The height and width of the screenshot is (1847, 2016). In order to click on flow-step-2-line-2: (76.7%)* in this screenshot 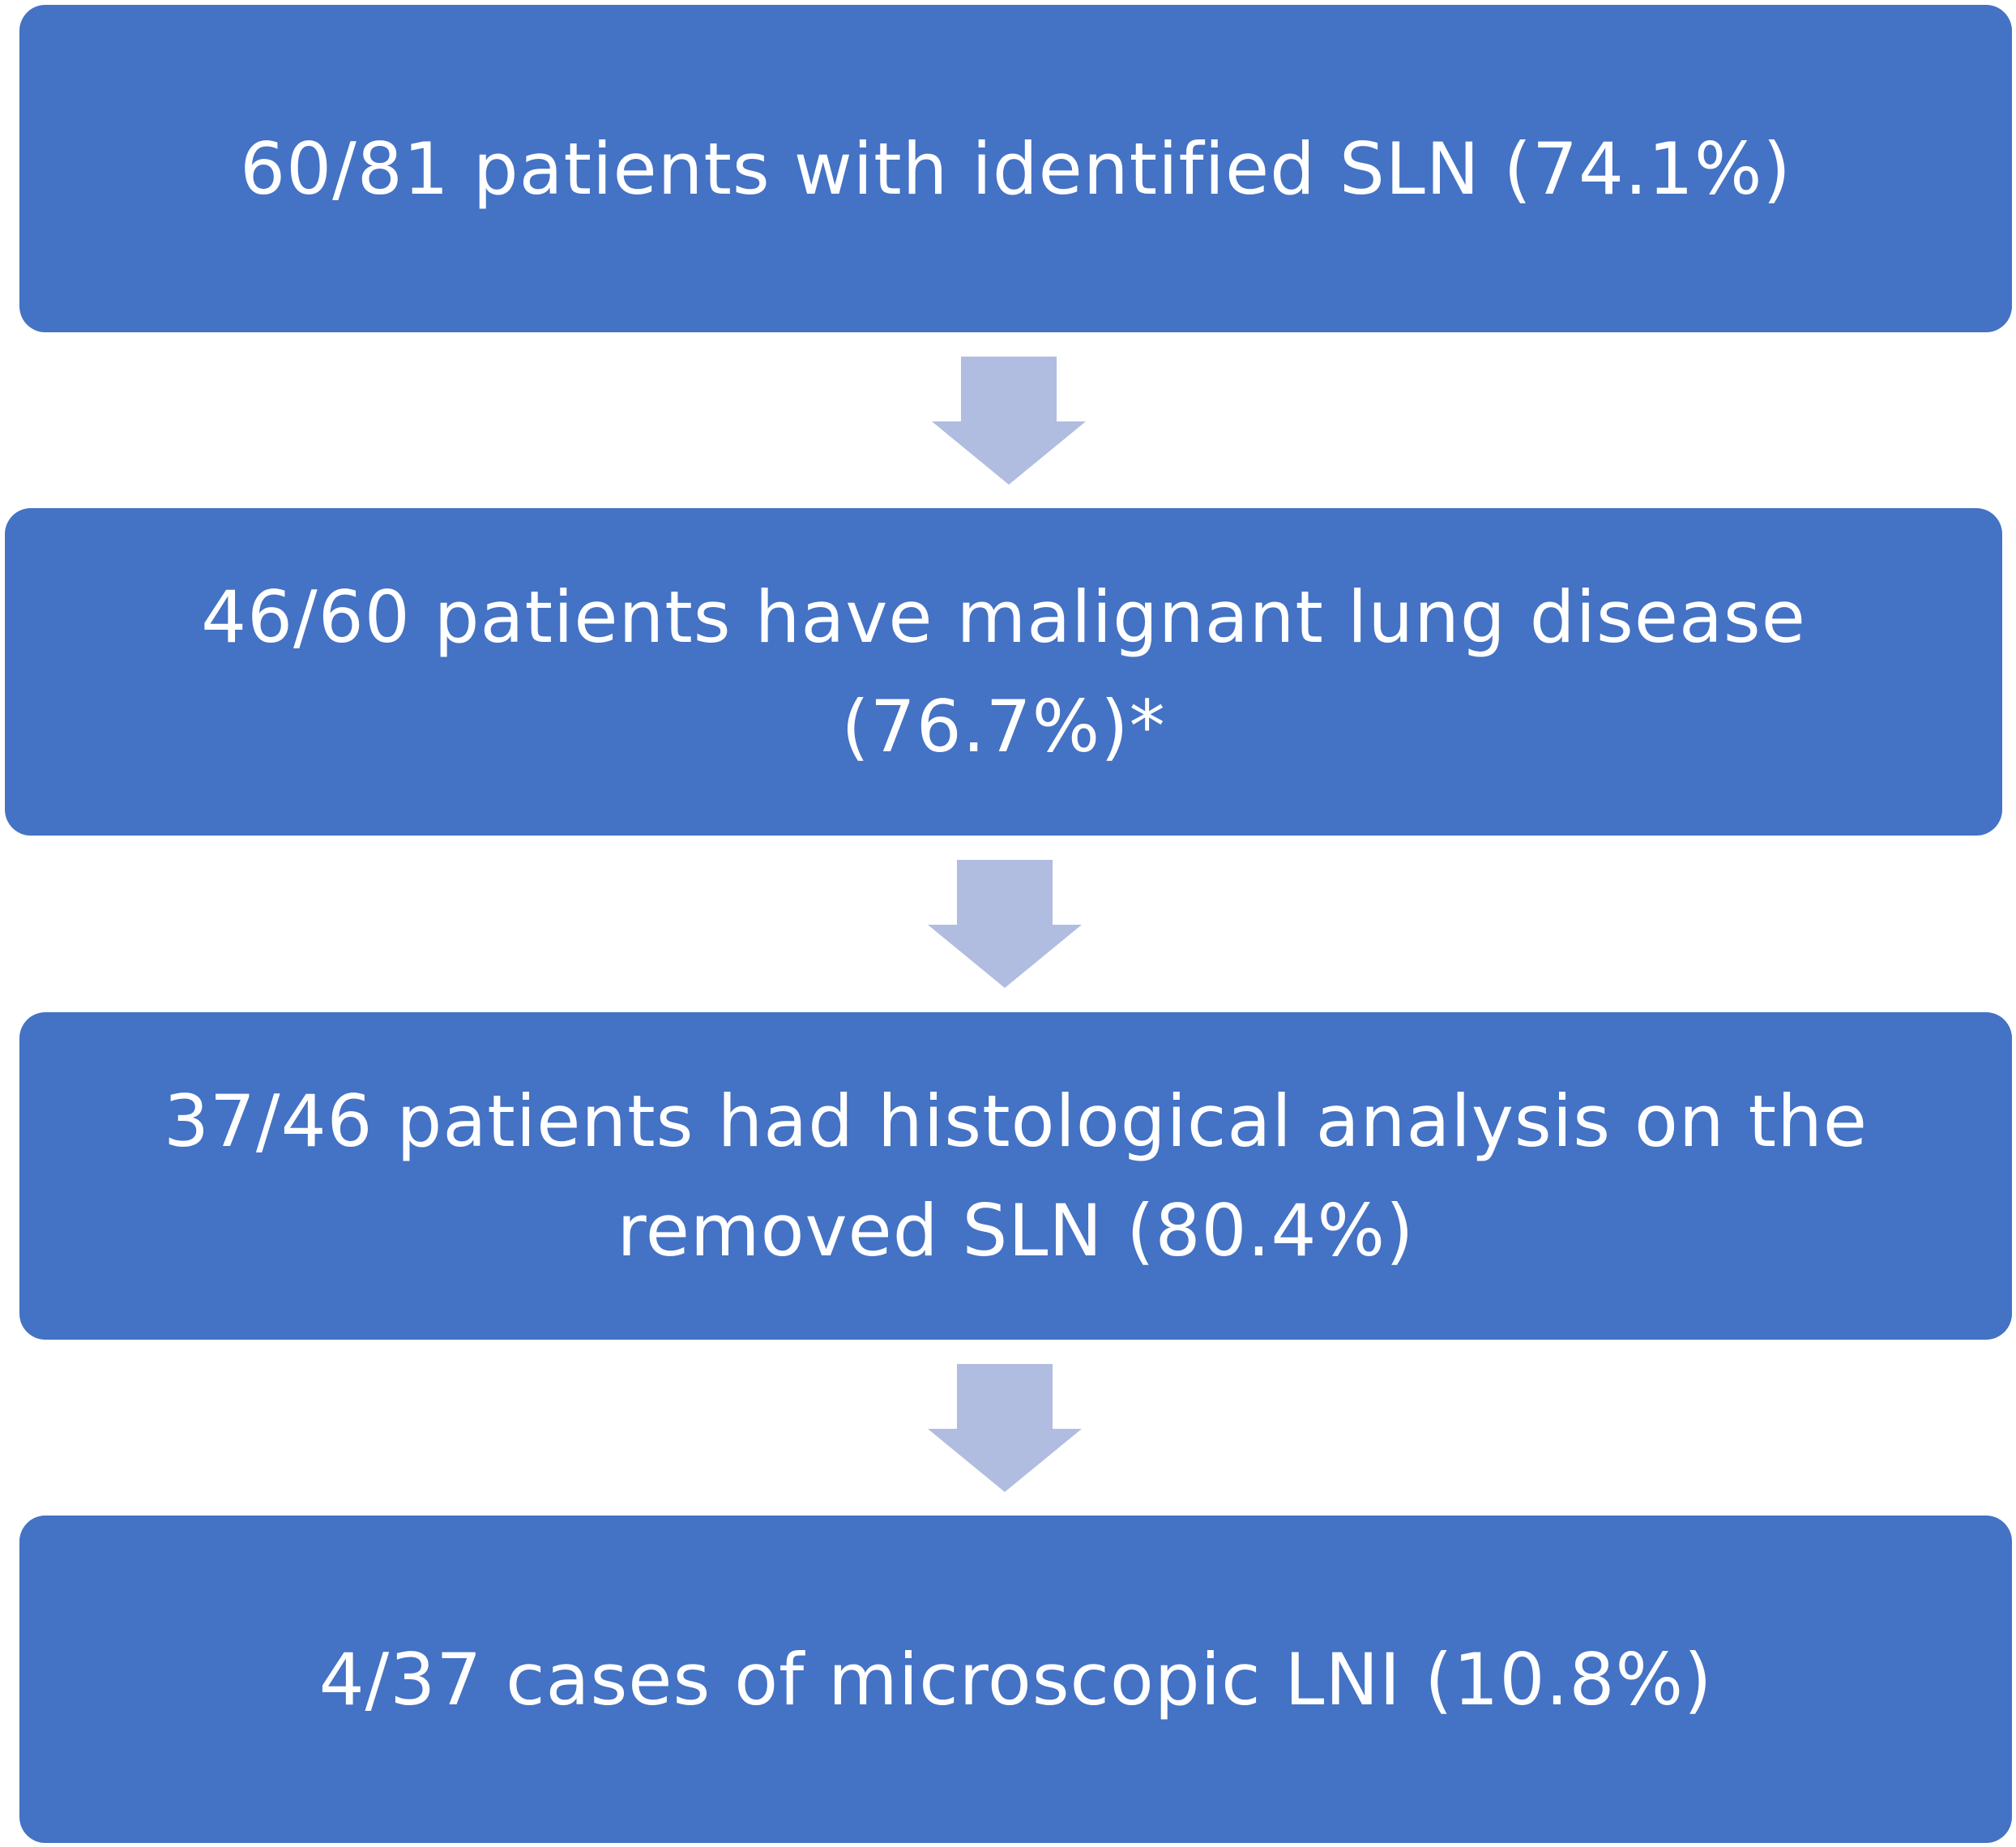, I will do `click(1004, 726)`.